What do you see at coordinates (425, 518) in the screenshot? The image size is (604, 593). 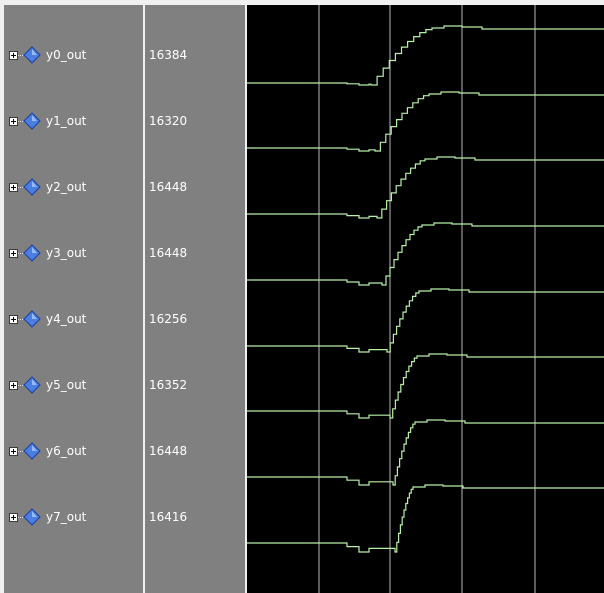 I see `waveform-trace-y7_out` at bounding box center [425, 518].